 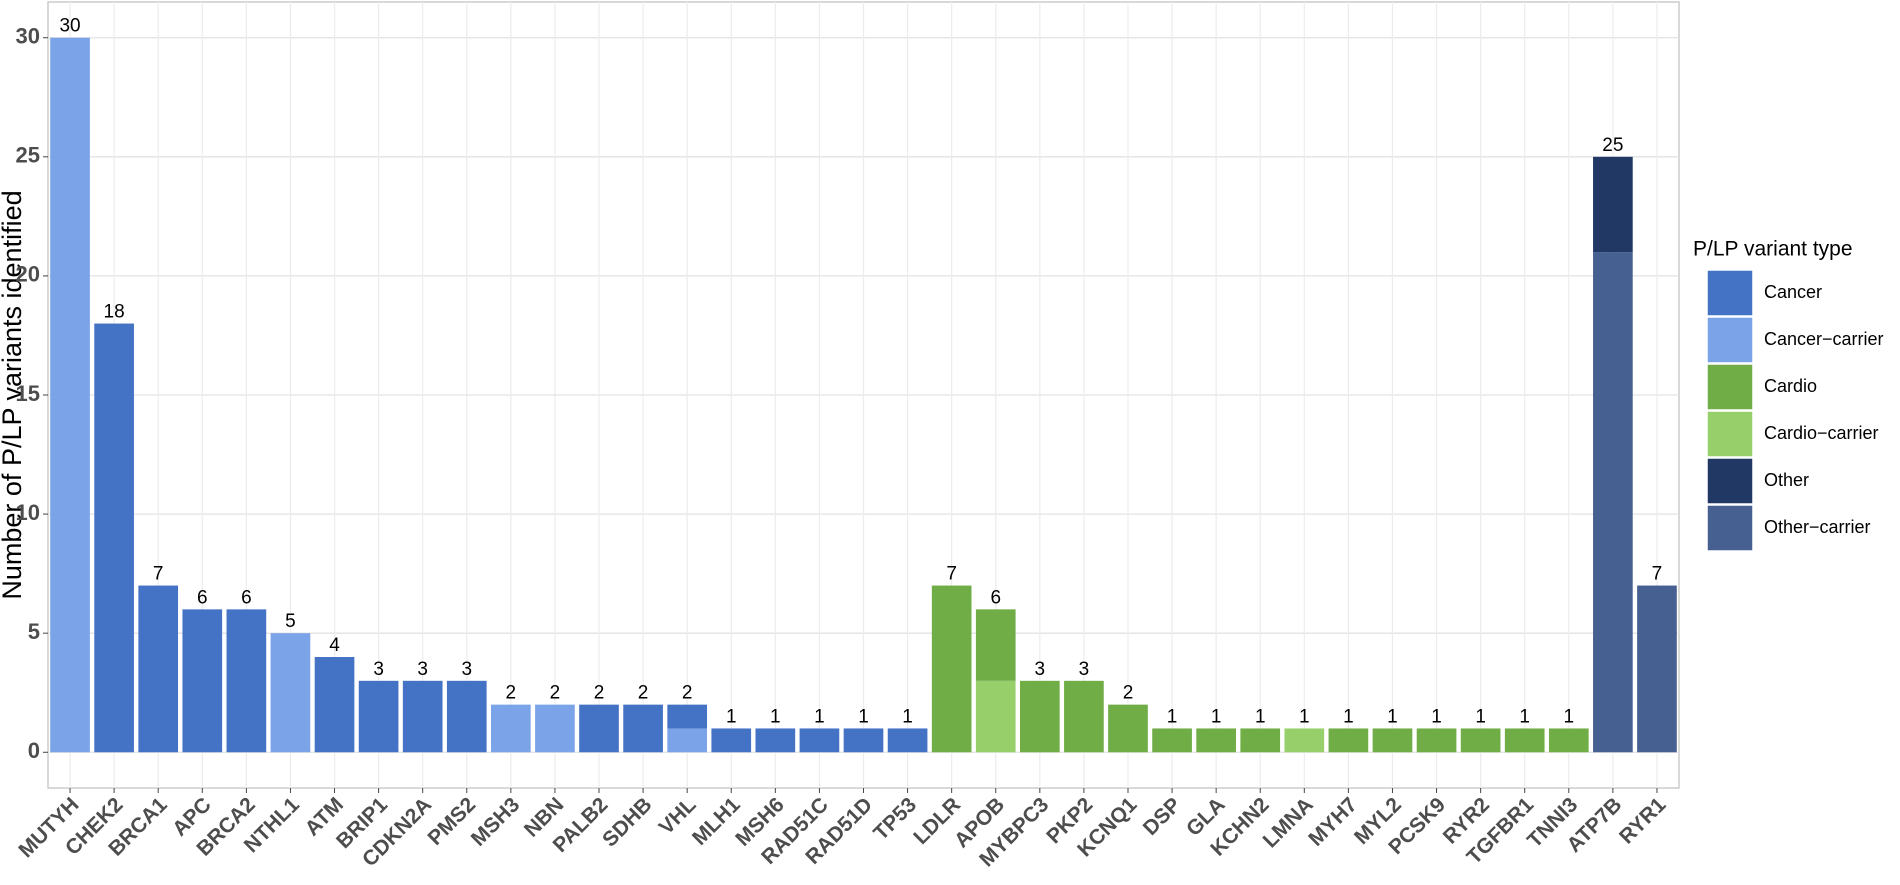 What do you see at coordinates (69, 26) in the screenshot?
I see `total-label: 30` at bounding box center [69, 26].